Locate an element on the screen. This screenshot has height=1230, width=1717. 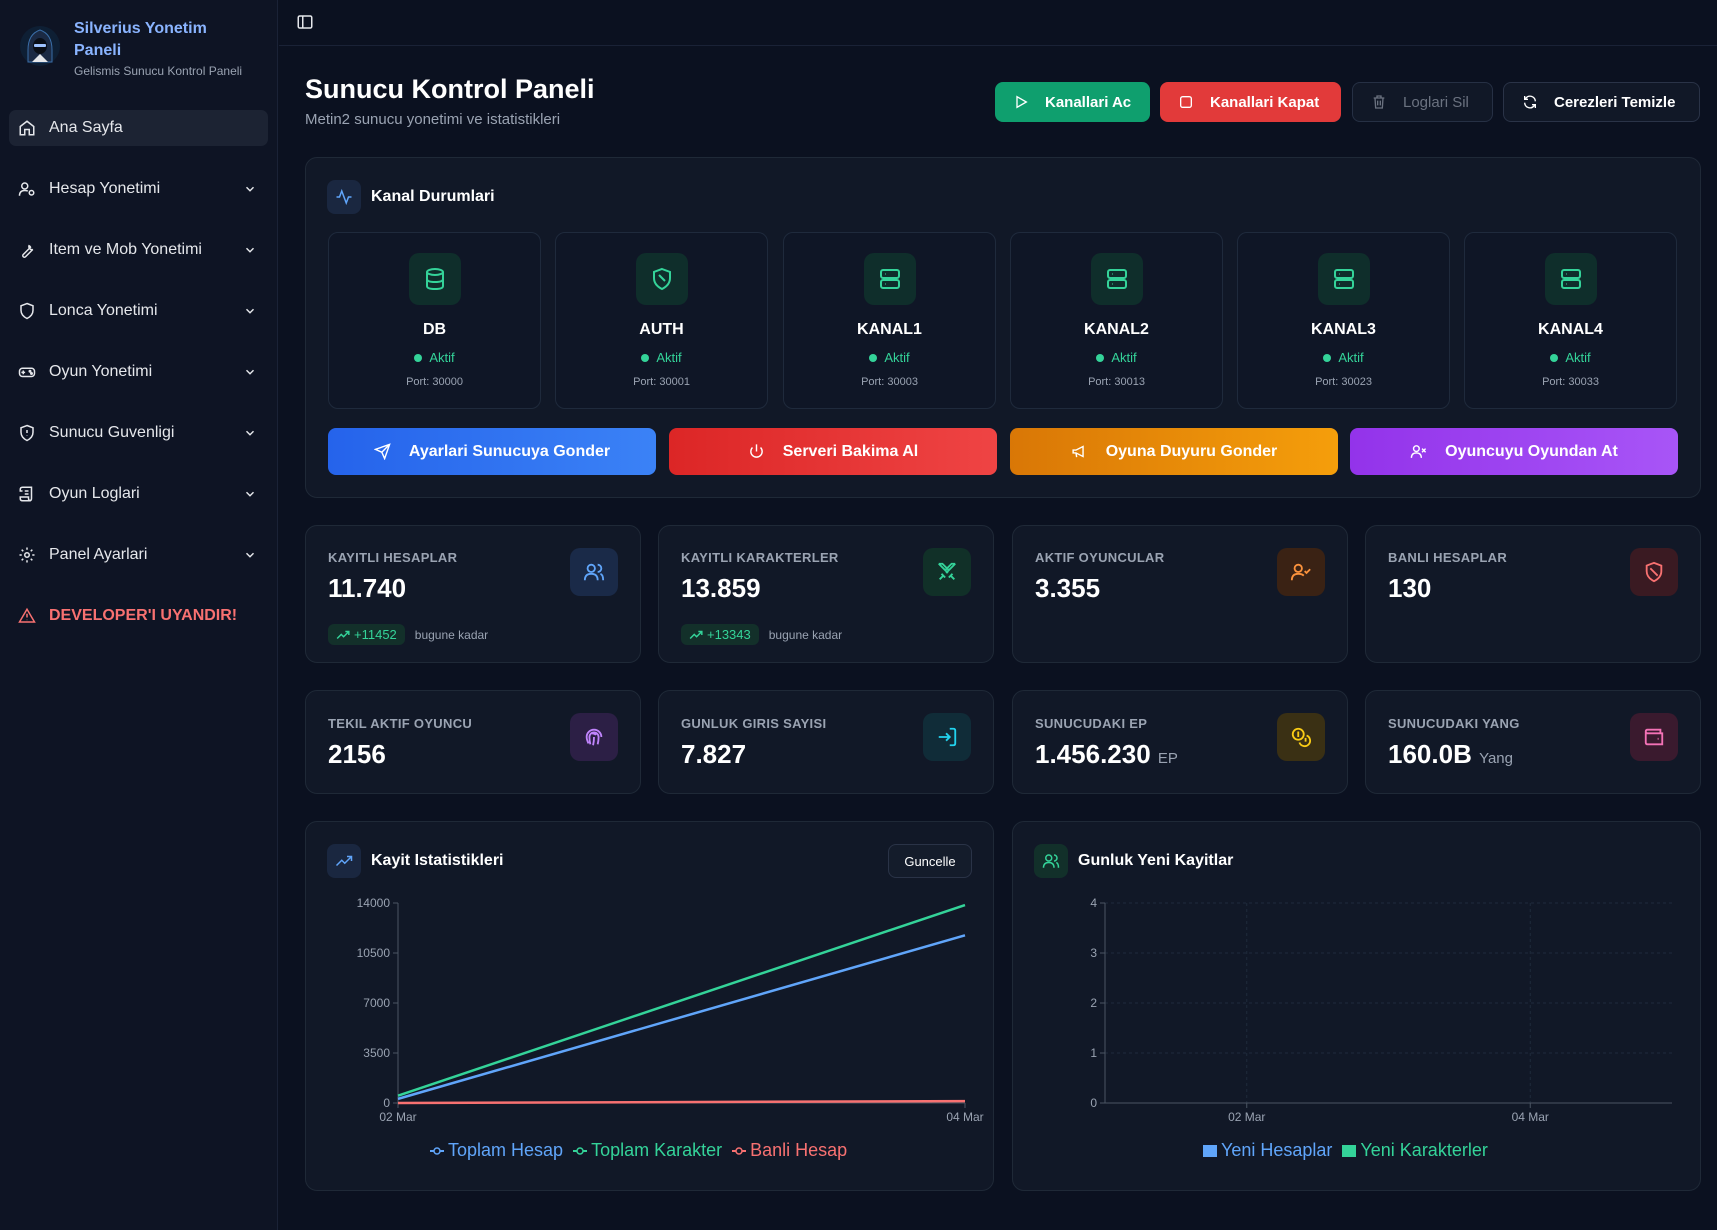
stat-label: AKTIF OYUNCULAR is located at coordinates (1100, 557).